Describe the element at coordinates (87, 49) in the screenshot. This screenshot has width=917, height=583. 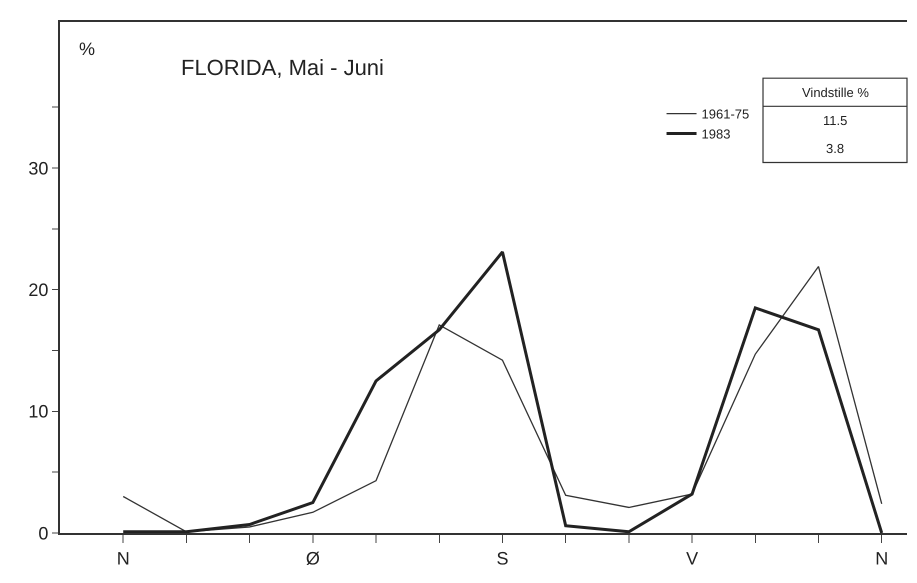
I see `y-axis-title: %` at that location.